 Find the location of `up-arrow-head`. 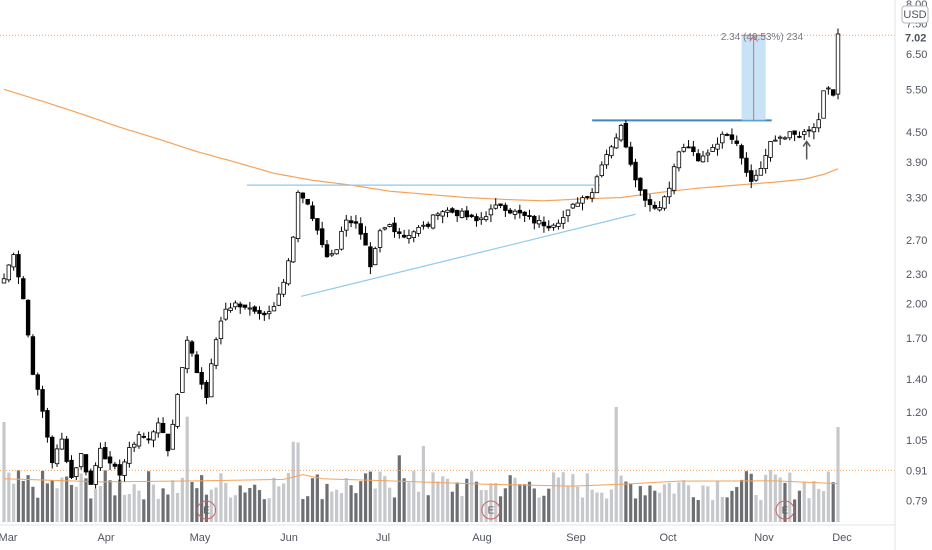

up-arrow-head is located at coordinates (806, 143).